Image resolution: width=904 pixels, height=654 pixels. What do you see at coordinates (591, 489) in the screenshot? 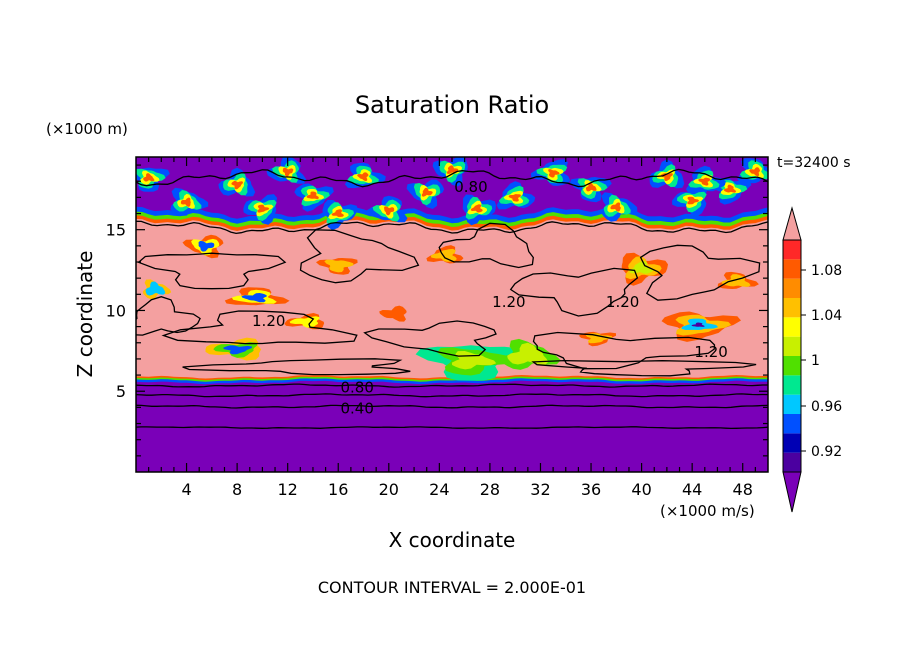
I see `x-tick-label: 36` at bounding box center [591, 489].